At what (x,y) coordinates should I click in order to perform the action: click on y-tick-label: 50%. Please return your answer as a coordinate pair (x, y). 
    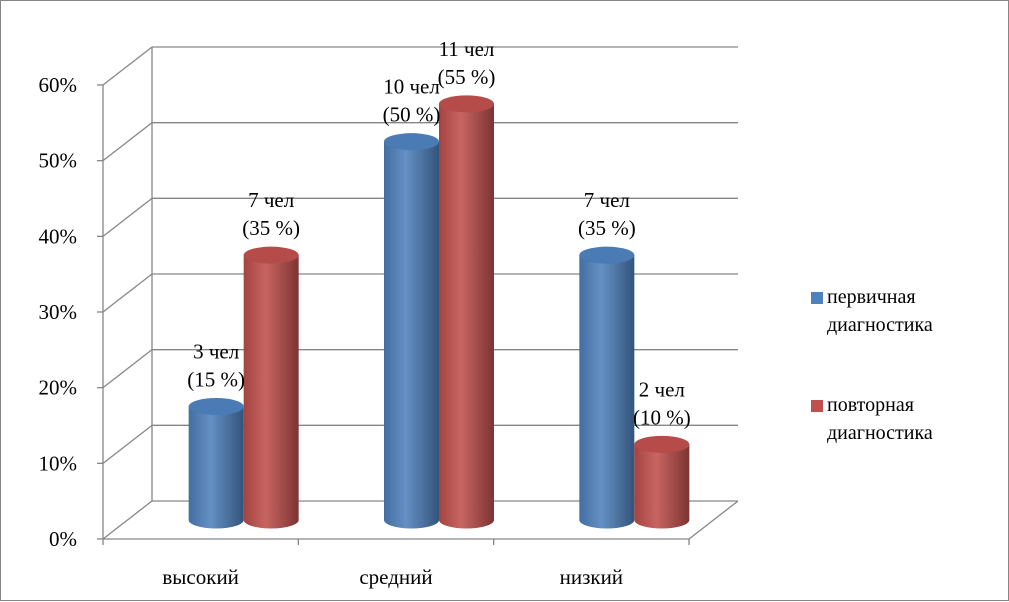
    Looking at the image, I should click on (58, 161).